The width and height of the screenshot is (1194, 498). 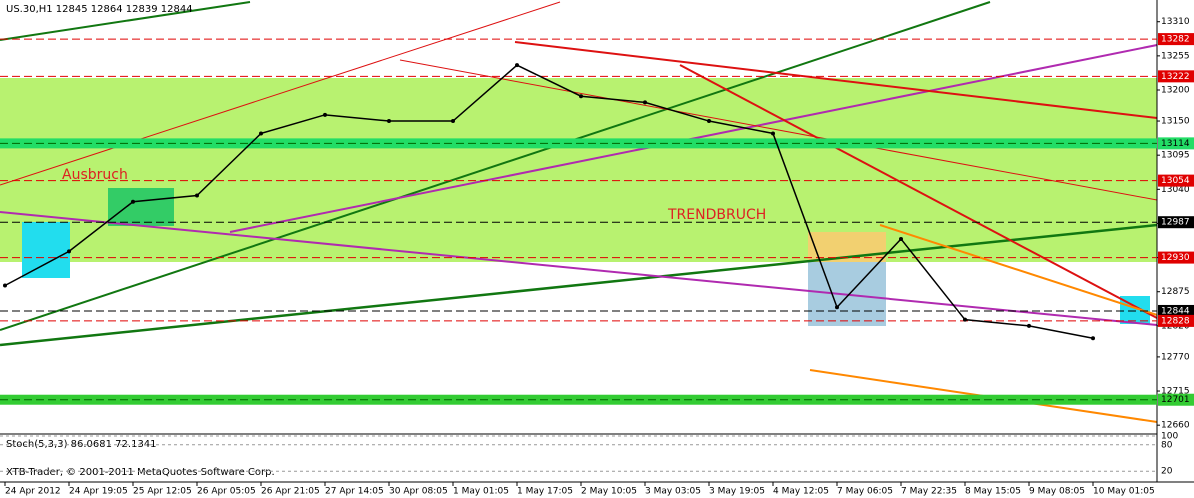 I want to click on level-label: 12987, so click(x=1175, y=223).